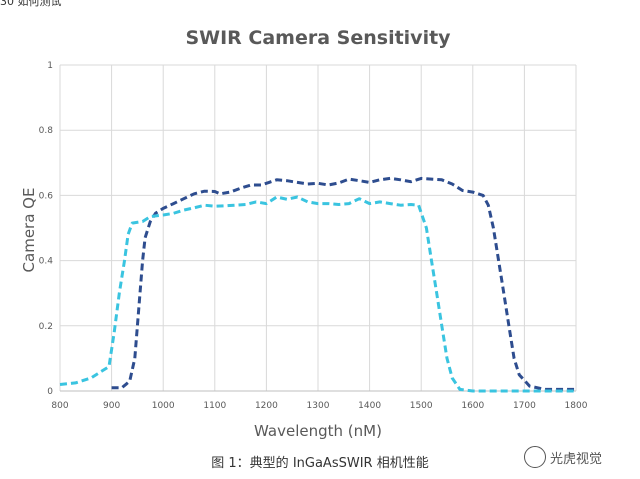 Image resolution: width=640 pixels, height=479 pixels. Describe the element at coordinates (266, 406) in the screenshot. I see `x-tick-label: 1200` at that location.